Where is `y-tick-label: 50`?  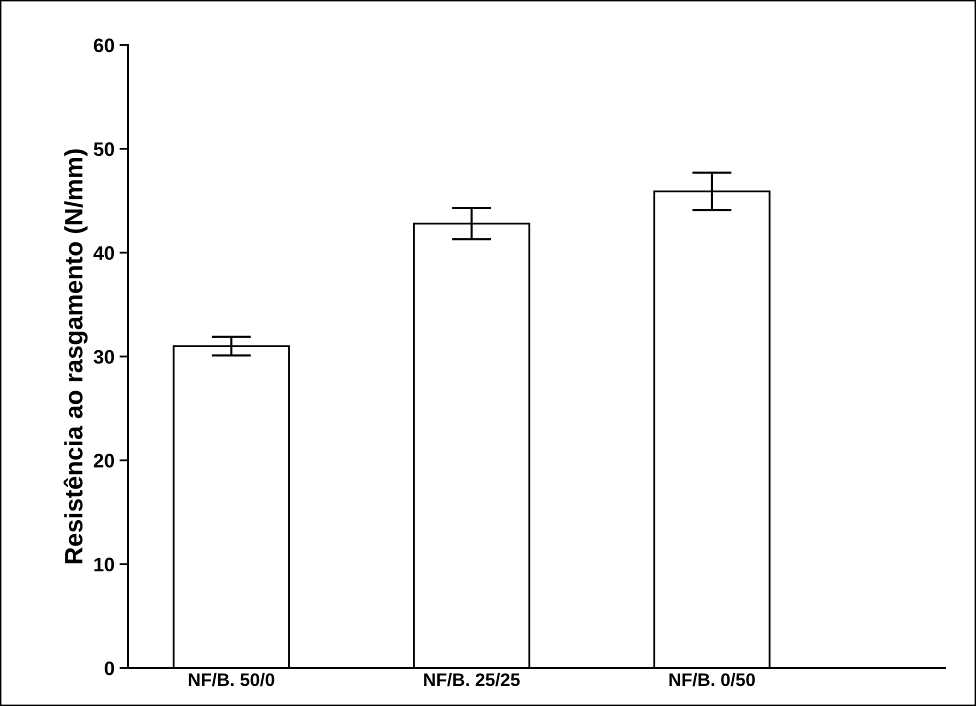
y-tick-label: 50 is located at coordinates (104, 149).